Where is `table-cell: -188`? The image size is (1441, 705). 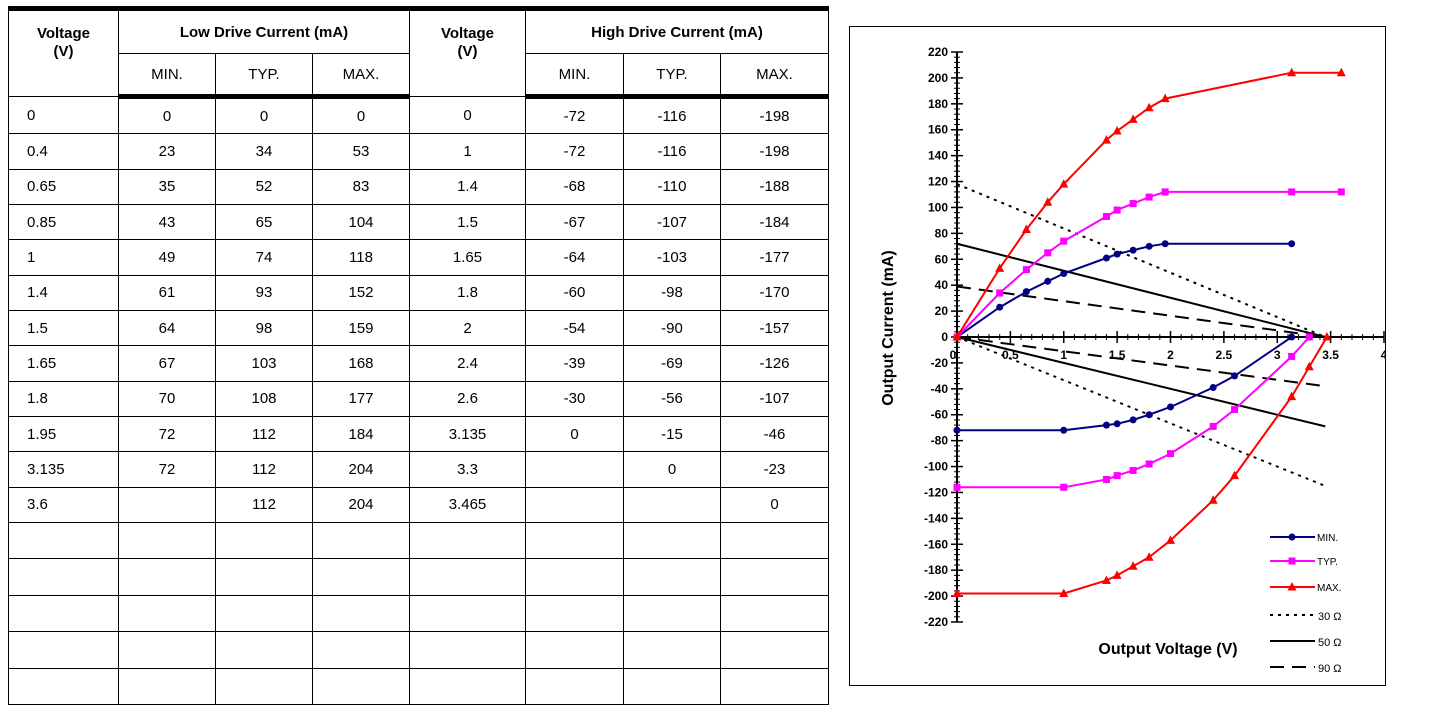 table-cell: -188 is located at coordinates (774, 187).